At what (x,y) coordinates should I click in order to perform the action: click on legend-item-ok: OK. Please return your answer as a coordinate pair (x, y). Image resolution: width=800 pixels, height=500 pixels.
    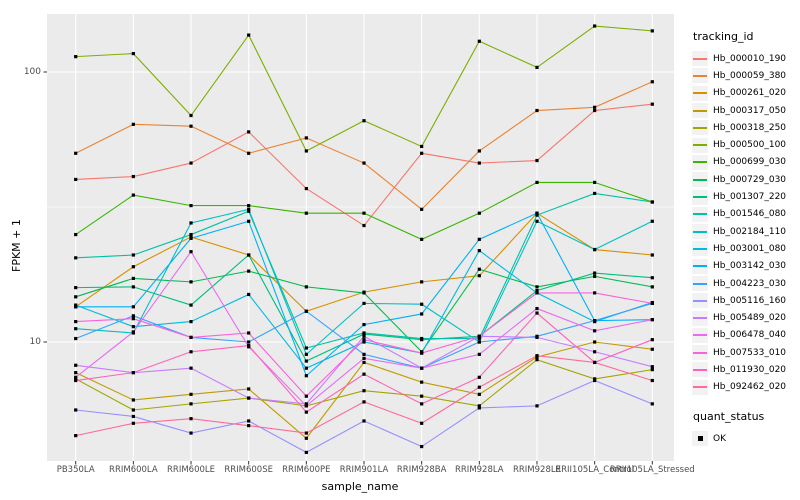
    Looking at the image, I should click on (746, 438).